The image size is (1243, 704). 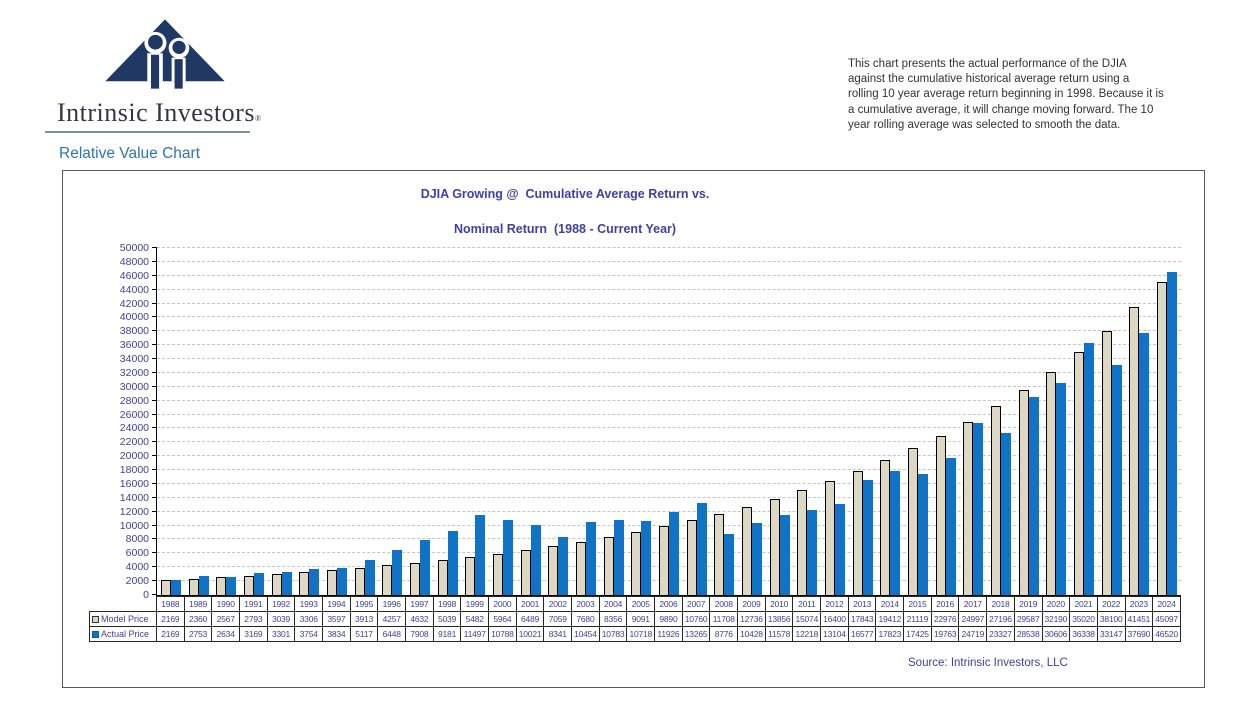 What do you see at coordinates (281, 604) in the screenshot?
I see `year-cell: 1992` at bounding box center [281, 604].